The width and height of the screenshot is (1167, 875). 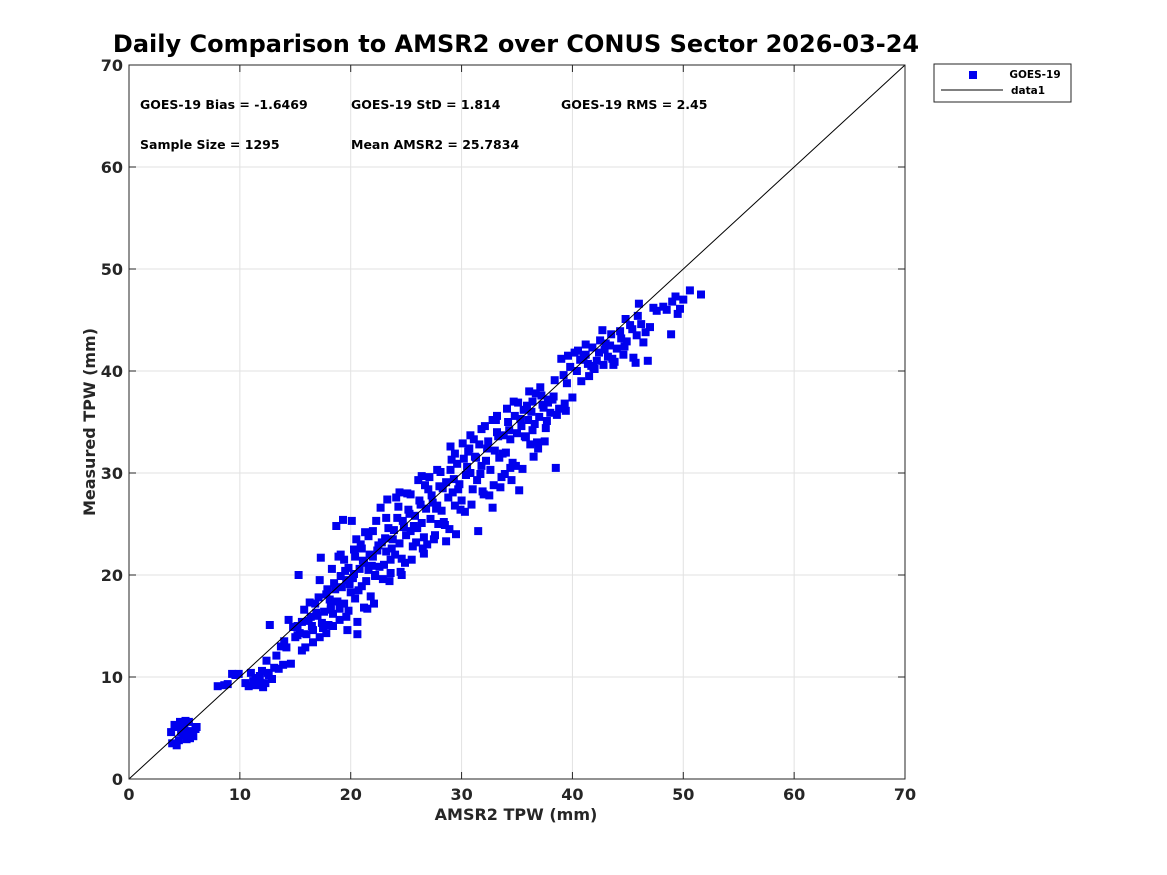 I want to click on legend-label-goes19: GOES-19, so click(x=1034, y=75).